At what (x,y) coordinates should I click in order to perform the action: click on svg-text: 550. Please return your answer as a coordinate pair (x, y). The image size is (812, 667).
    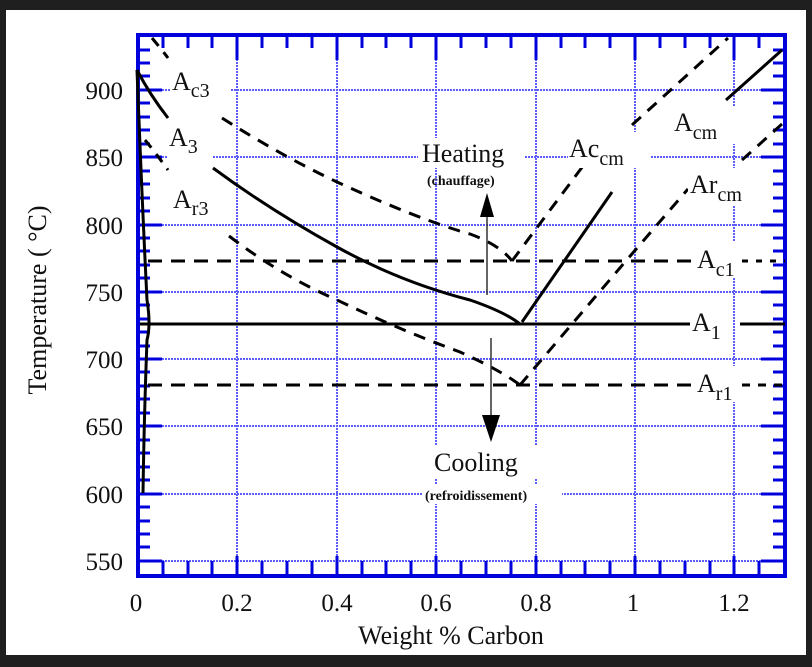
    Looking at the image, I should click on (105, 562).